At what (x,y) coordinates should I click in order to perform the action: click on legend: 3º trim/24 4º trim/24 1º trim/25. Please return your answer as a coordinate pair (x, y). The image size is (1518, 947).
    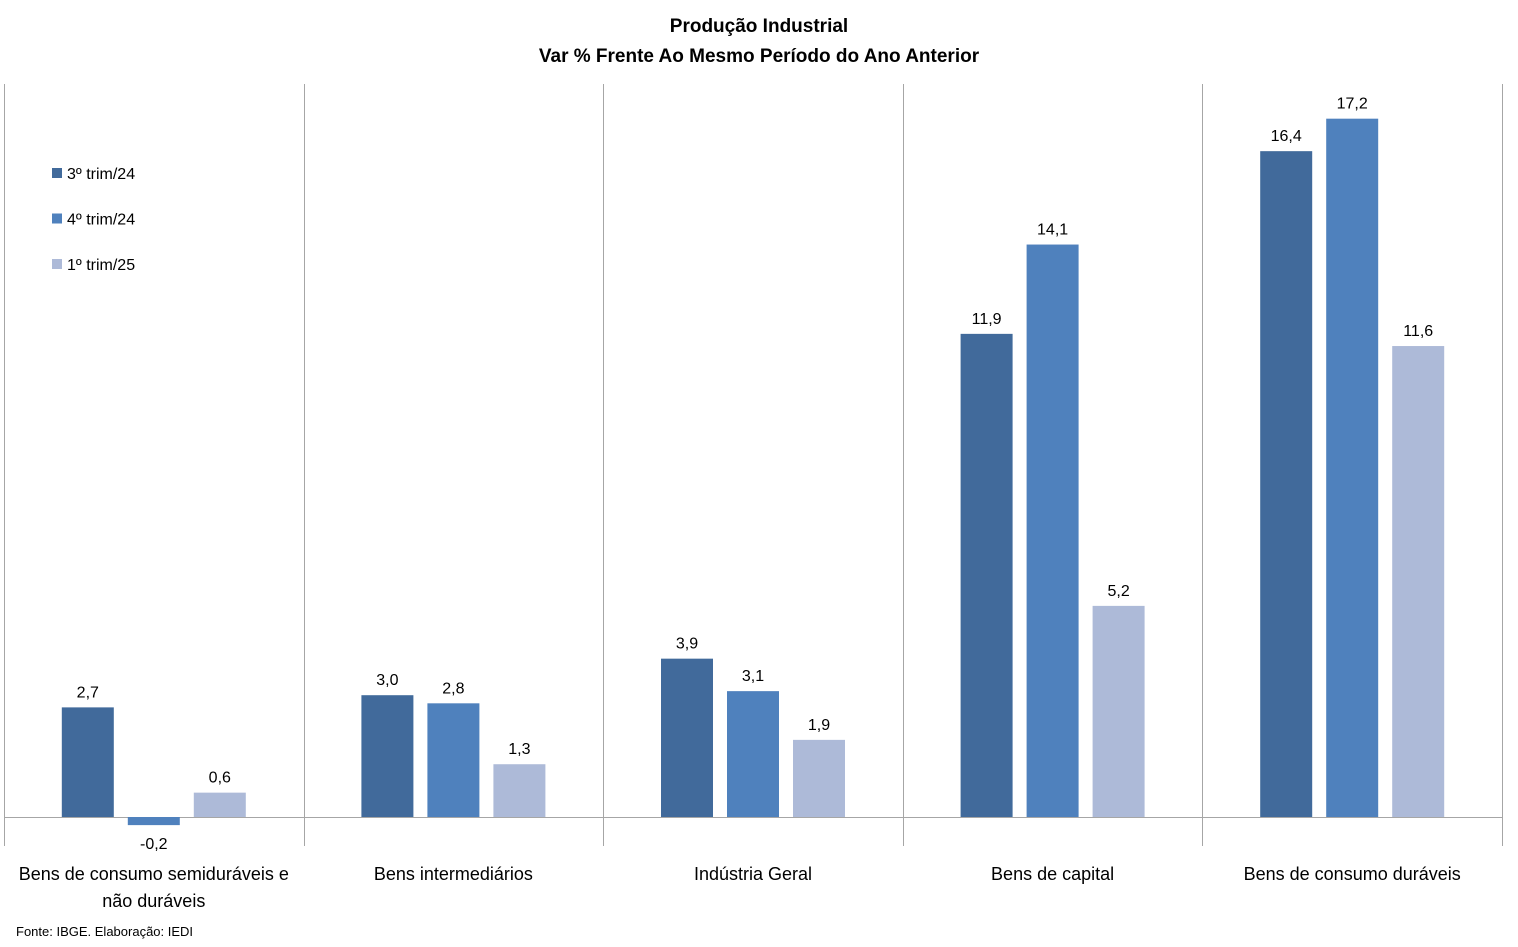
    Looking at the image, I should click on (93, 220).